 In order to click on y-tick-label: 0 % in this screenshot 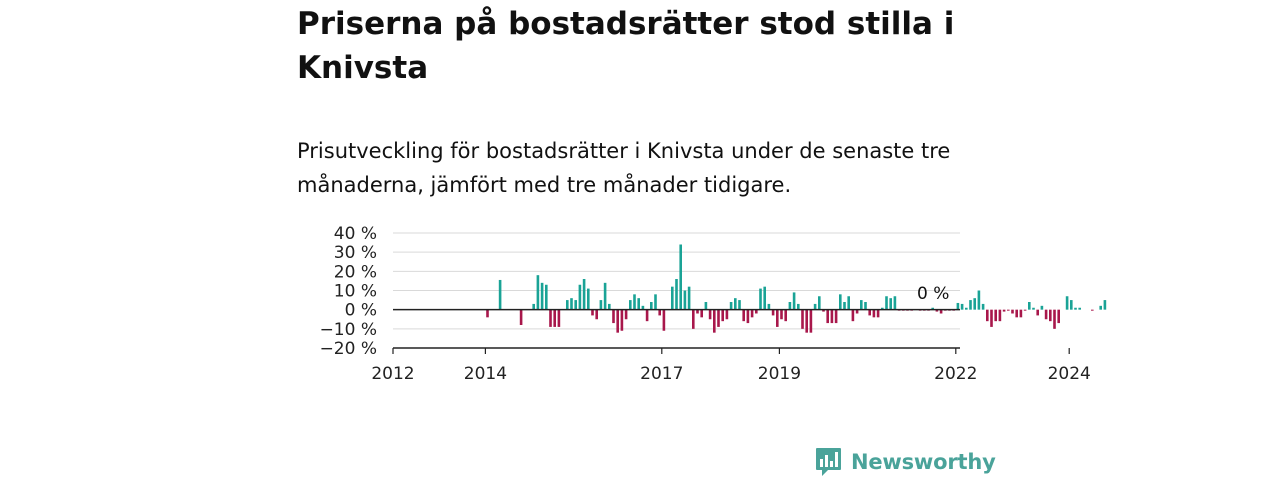, I will do `click(361, 311)`.